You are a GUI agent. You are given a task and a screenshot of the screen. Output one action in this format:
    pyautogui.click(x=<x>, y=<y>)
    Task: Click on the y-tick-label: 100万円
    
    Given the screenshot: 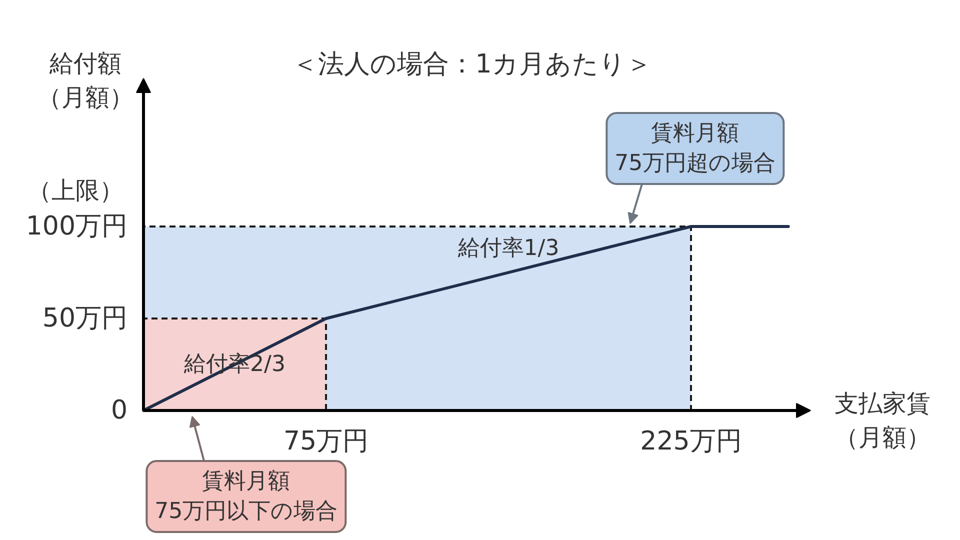 What is the action you would take?
    pyautogui.click(x=77, y=227)
    